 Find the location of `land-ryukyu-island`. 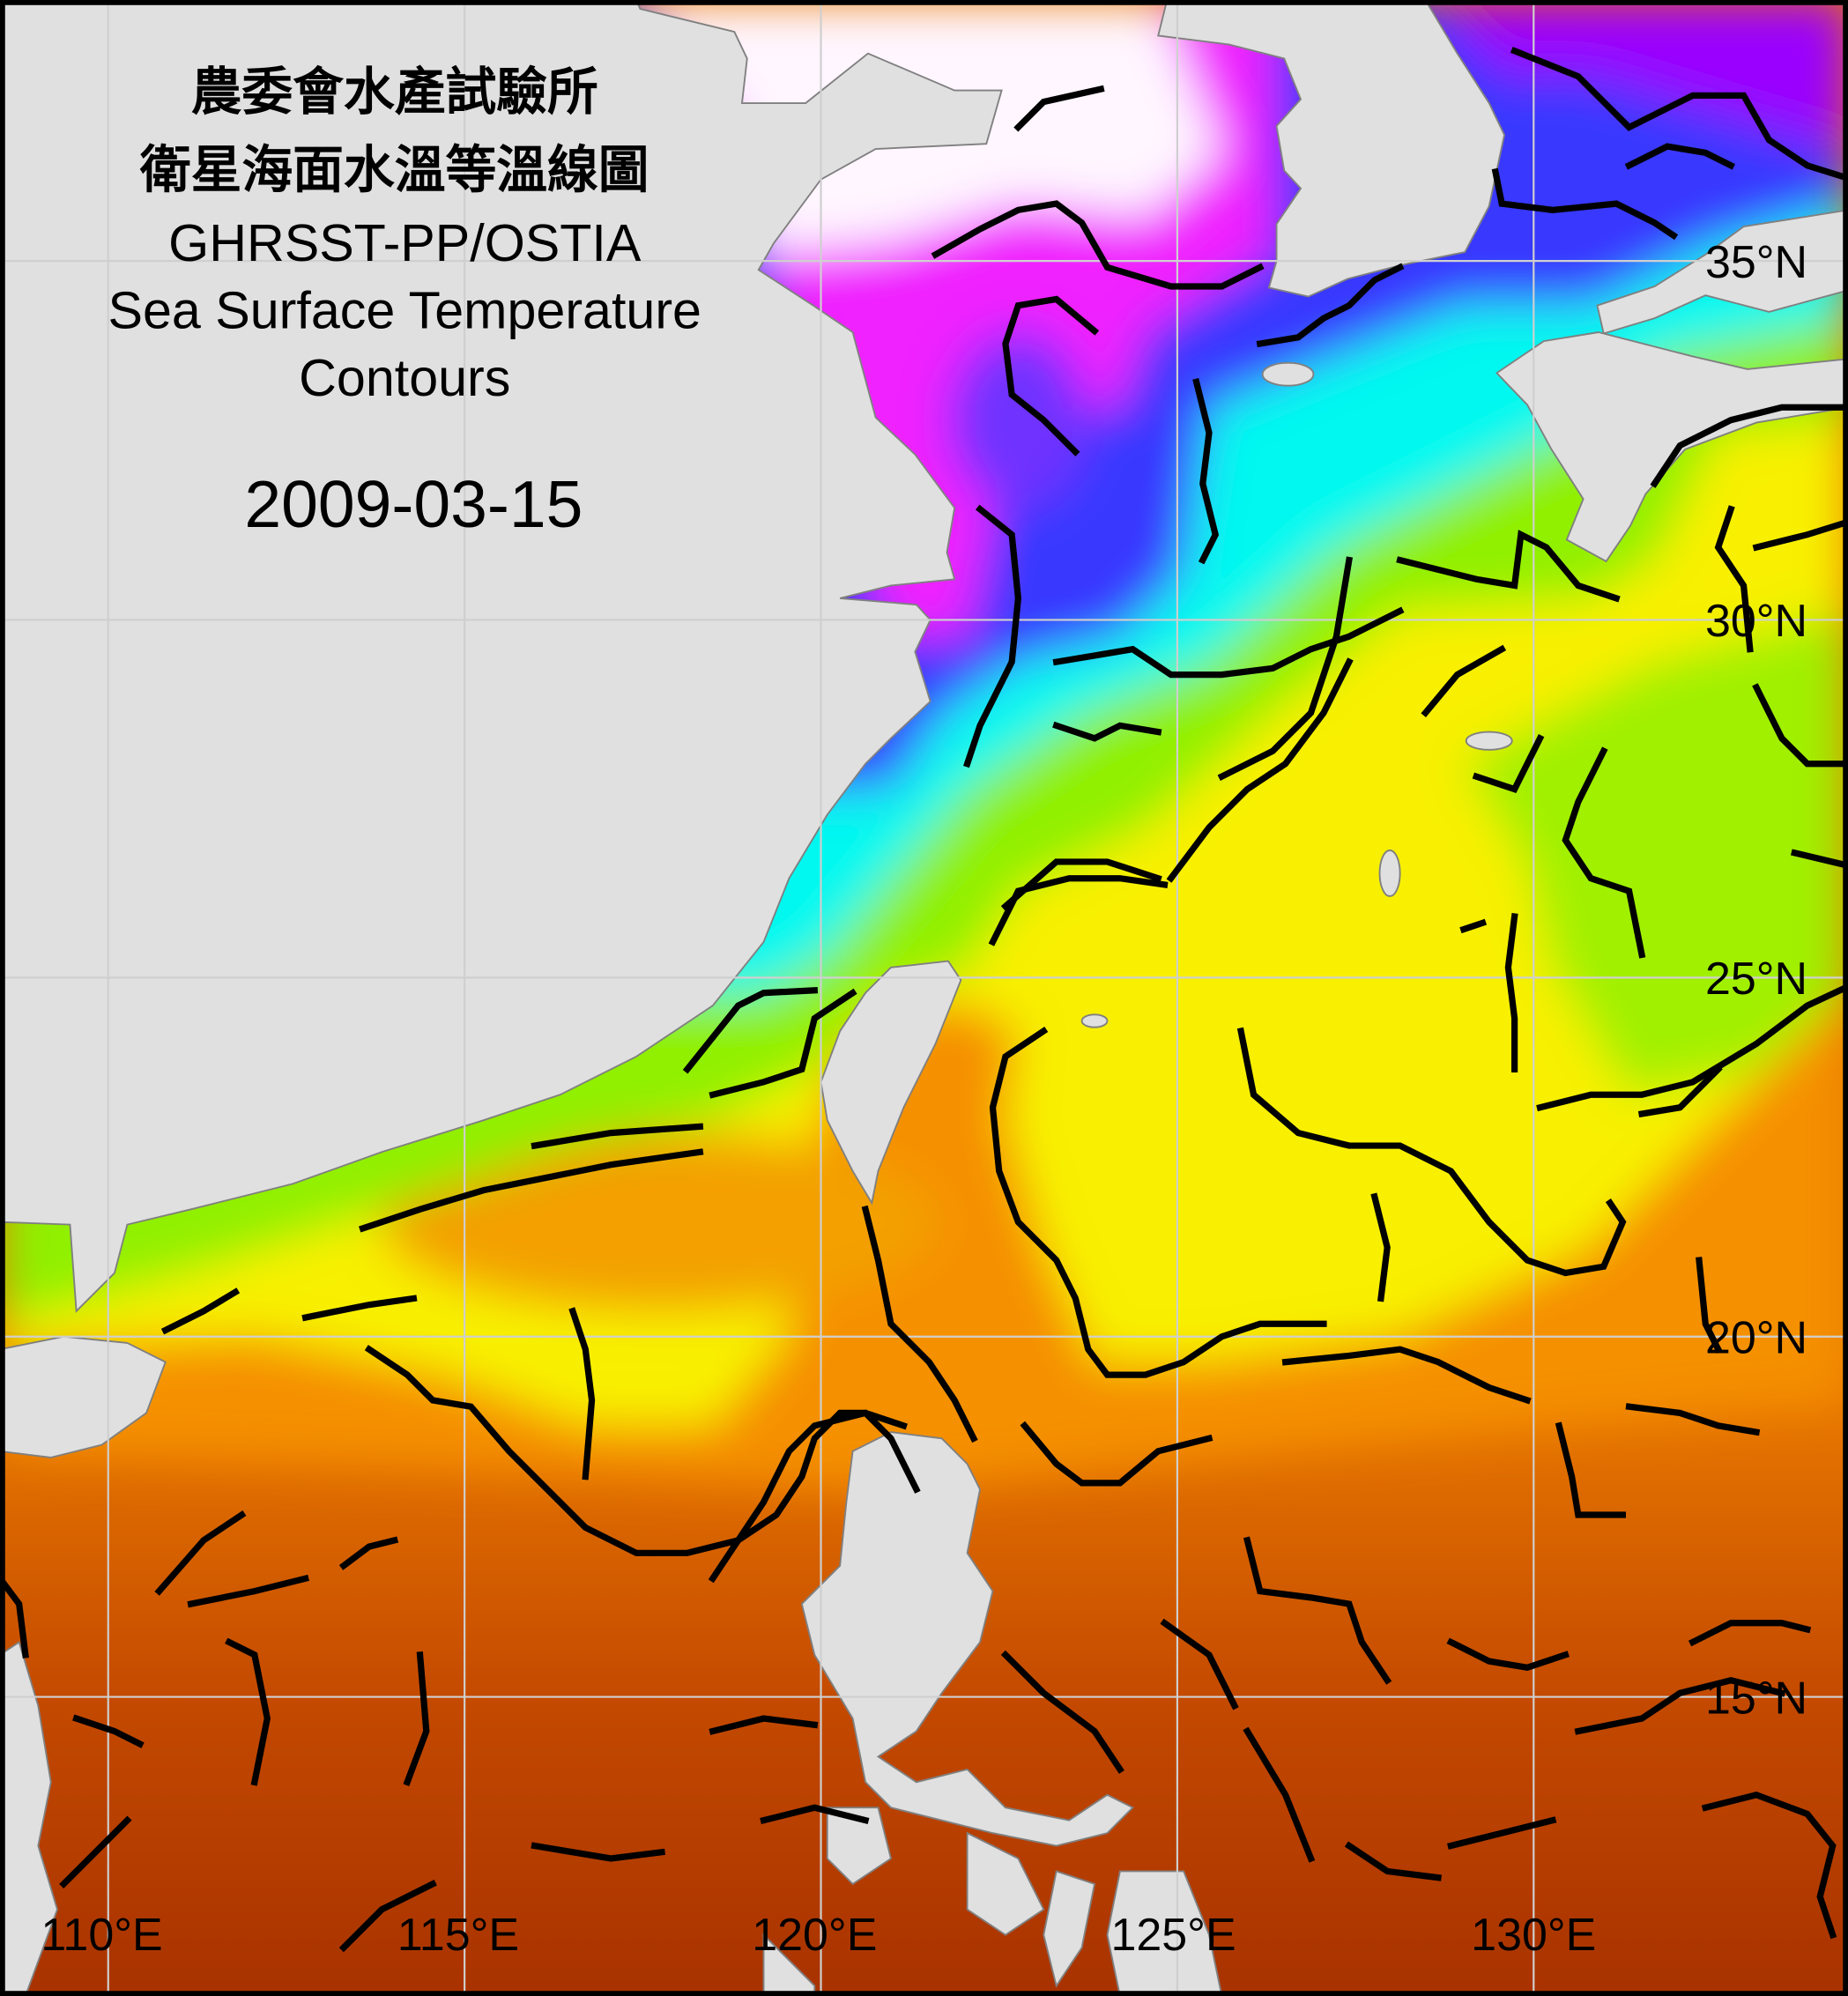

land-ryukyu-island is located at coordinates (1389, 873).